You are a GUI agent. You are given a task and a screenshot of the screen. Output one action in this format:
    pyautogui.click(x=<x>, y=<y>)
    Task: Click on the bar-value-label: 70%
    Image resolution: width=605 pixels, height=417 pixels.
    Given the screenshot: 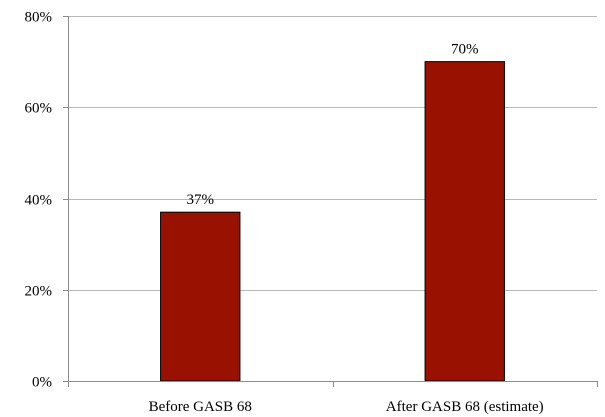 What is the action you would take?
    pyautogui.click(x=465, y=50)
    